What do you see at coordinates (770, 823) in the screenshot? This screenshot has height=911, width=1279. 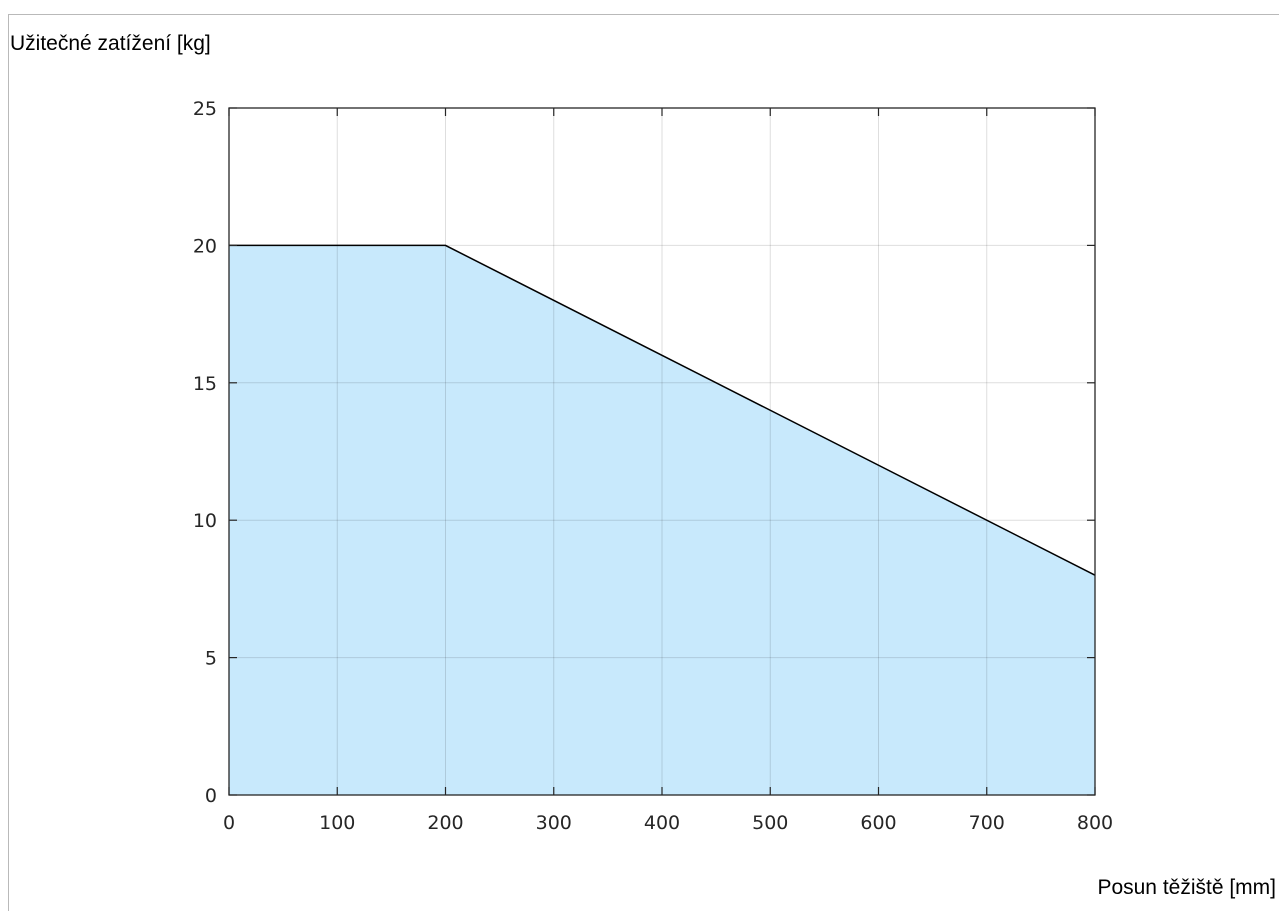 I see `x-tick-label-500: 500` at bounding box center [770, 823].